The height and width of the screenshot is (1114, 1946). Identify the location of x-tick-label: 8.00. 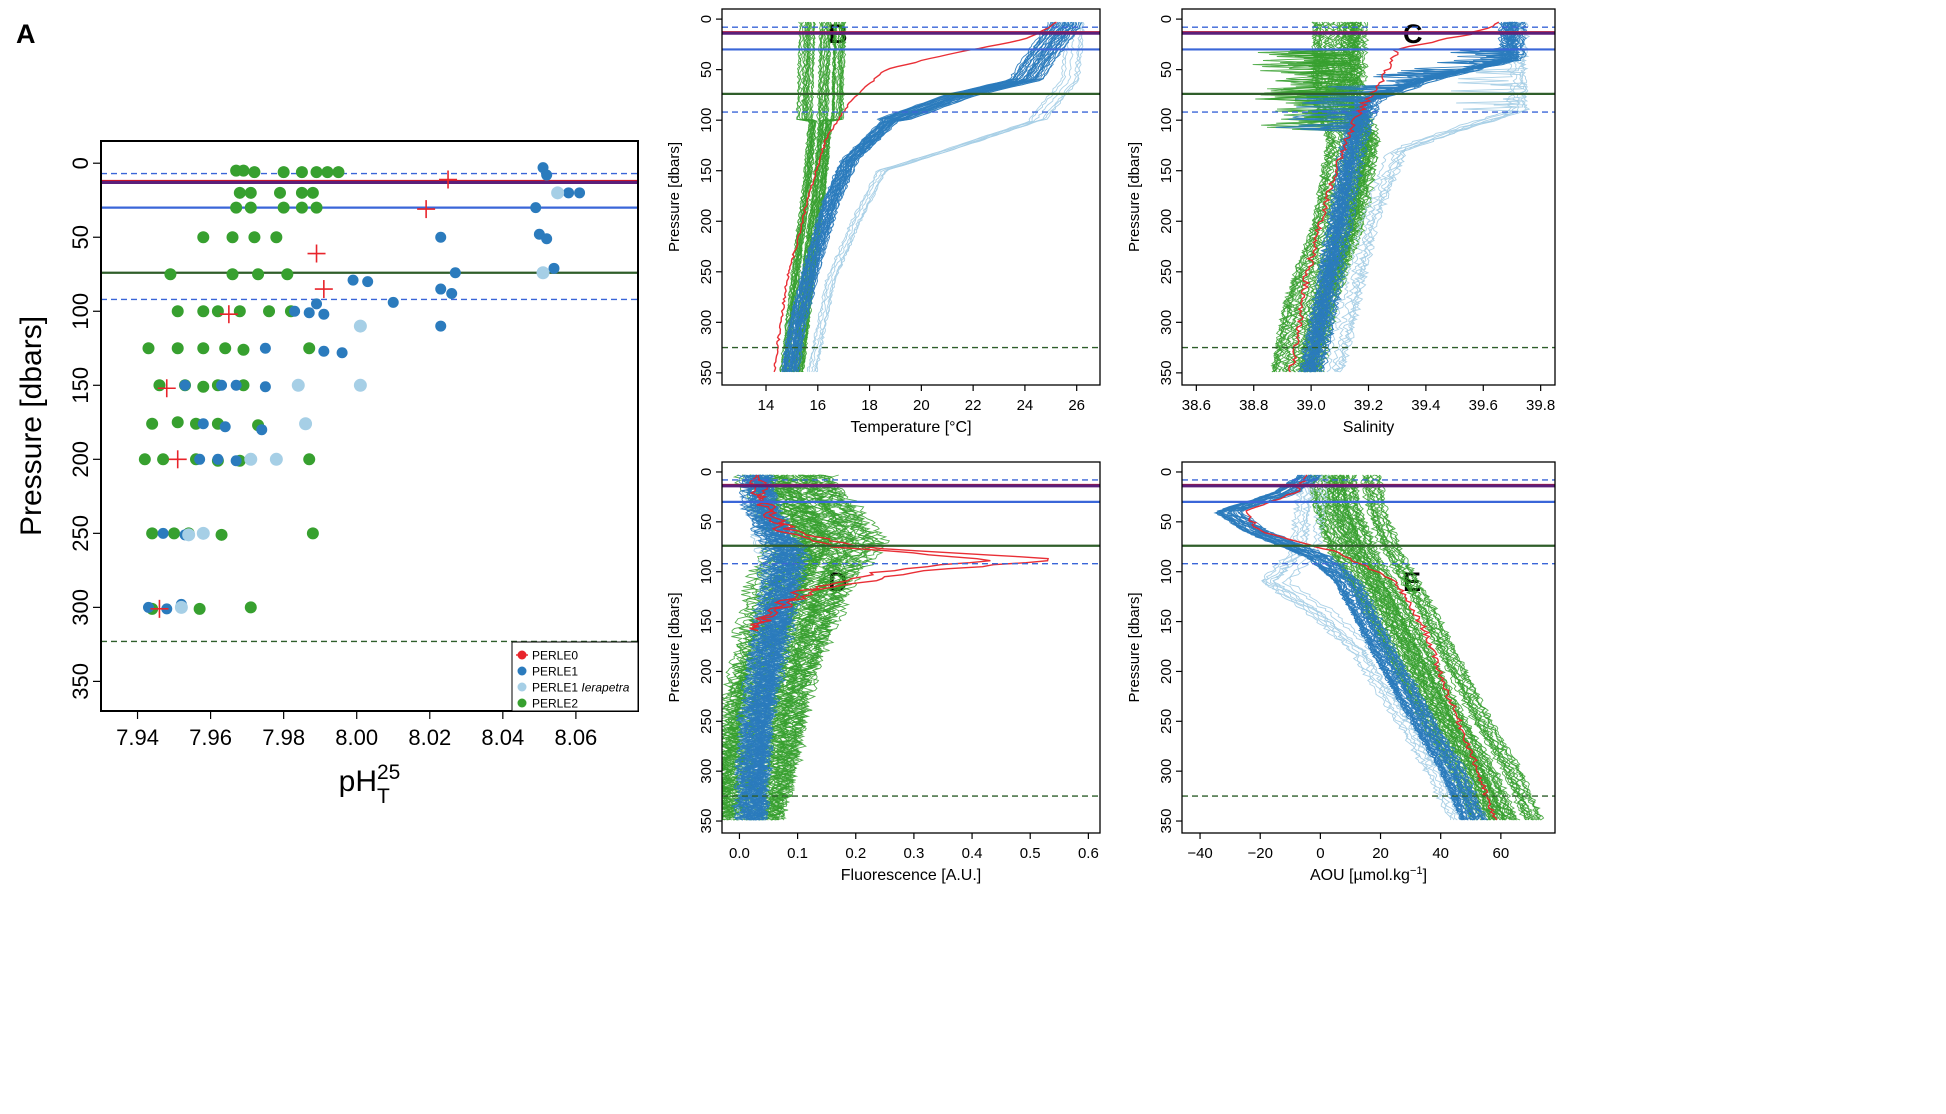
(356, 737).